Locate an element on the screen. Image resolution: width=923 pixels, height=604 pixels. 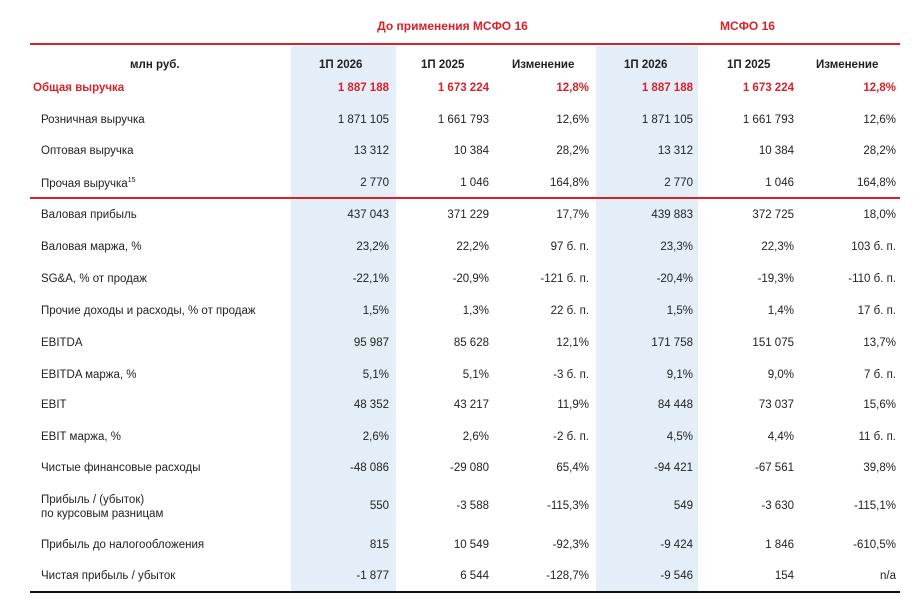
row-value: -128,7% is located at coordinates (567, 576).